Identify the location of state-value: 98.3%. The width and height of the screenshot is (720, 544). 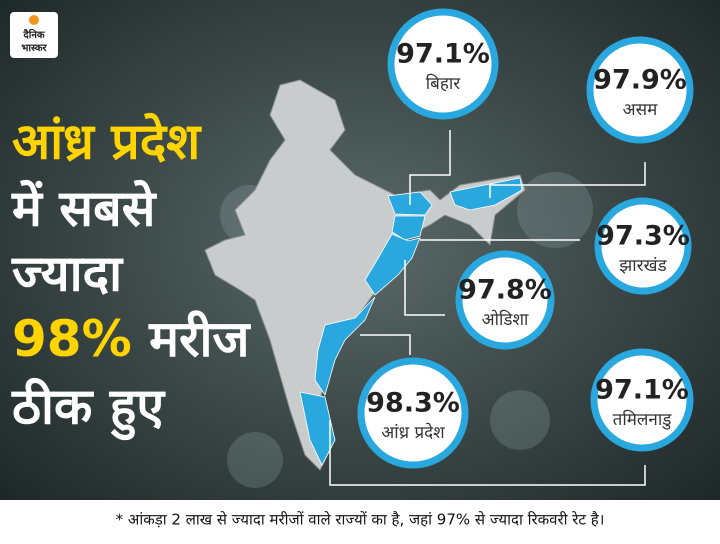
(413, 403).